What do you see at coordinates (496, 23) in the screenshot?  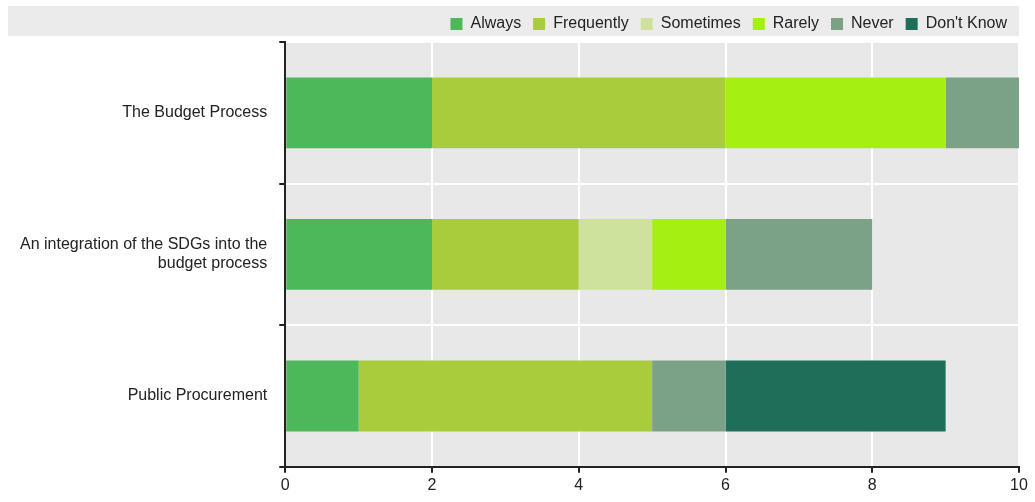 I see `legend-label: Always` at bounding box center [496, 23].